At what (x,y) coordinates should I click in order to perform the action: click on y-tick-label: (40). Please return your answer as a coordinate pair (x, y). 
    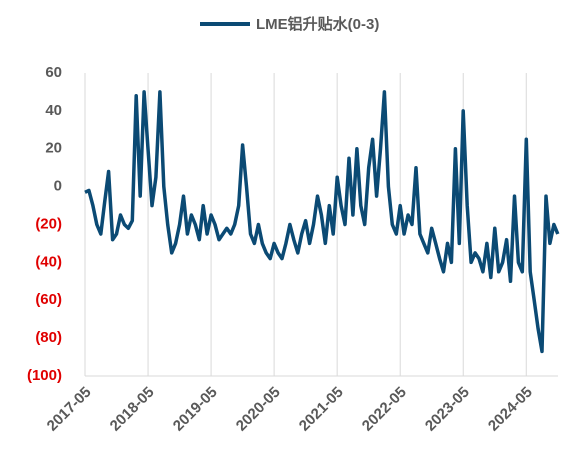
    Looking at the image, I should click on (48, 261).